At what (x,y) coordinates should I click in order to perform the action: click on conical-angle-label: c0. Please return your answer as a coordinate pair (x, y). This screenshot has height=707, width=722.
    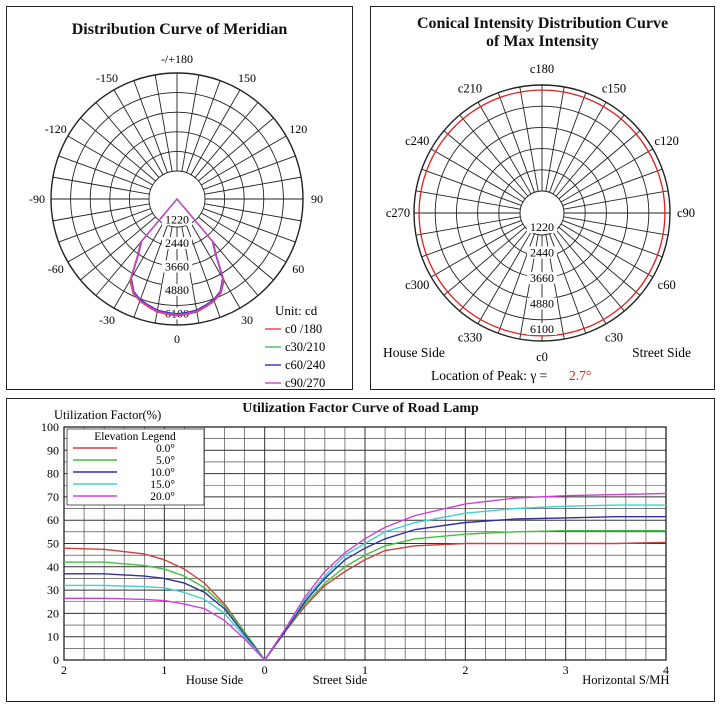
    Looking at the image, I should click on (542, 357).